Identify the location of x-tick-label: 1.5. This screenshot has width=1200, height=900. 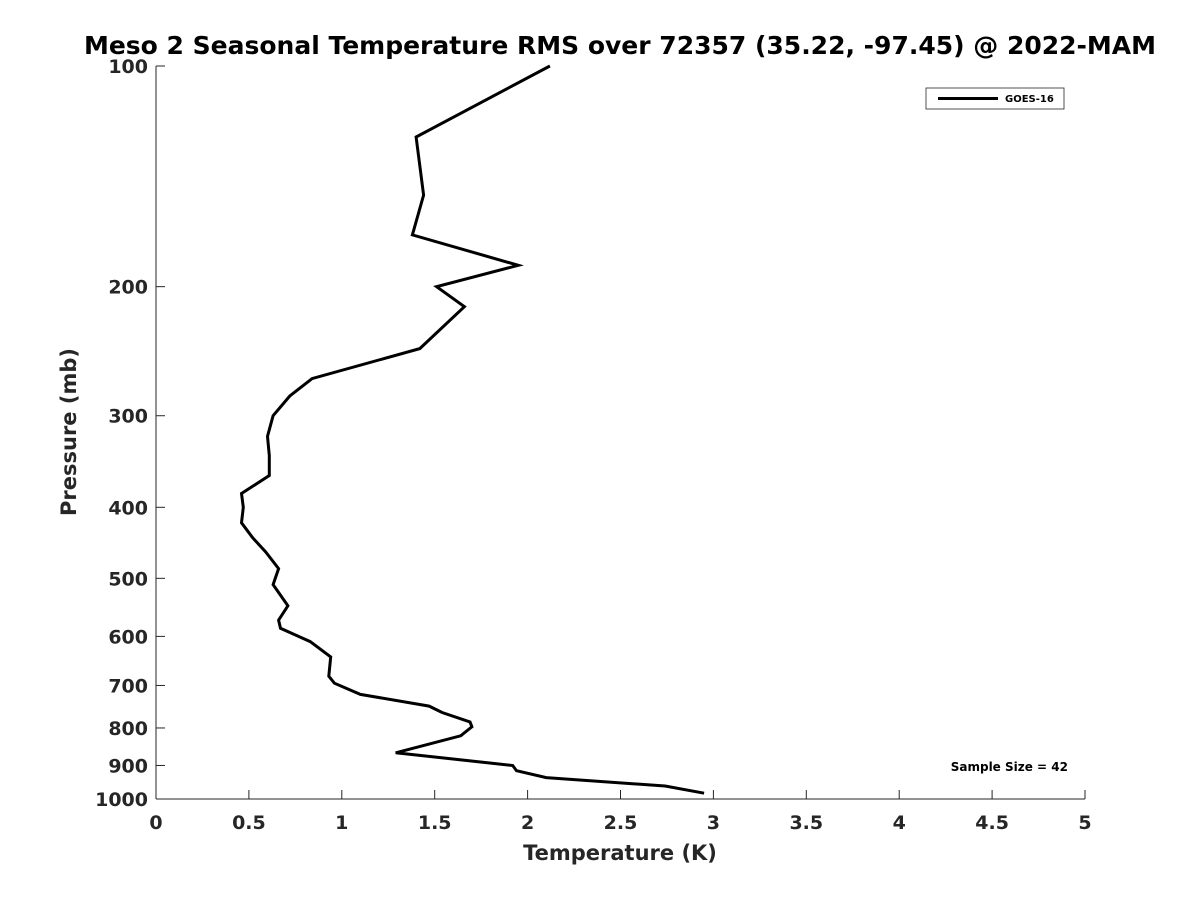
(435, 823).